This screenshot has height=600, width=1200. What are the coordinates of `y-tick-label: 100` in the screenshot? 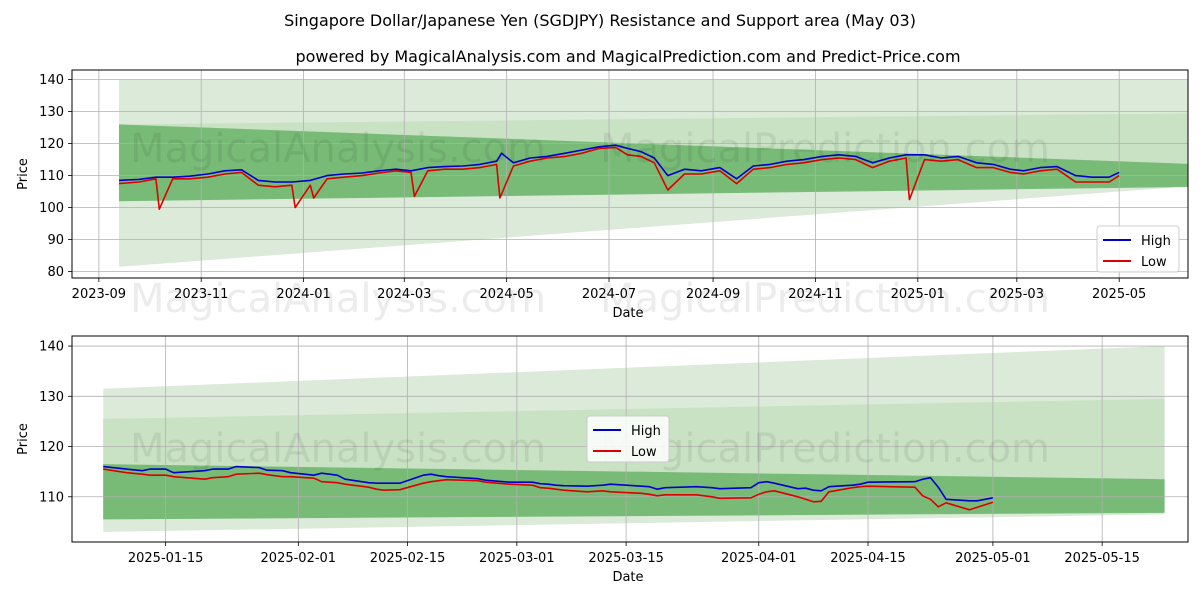 It's located at (51, 208).